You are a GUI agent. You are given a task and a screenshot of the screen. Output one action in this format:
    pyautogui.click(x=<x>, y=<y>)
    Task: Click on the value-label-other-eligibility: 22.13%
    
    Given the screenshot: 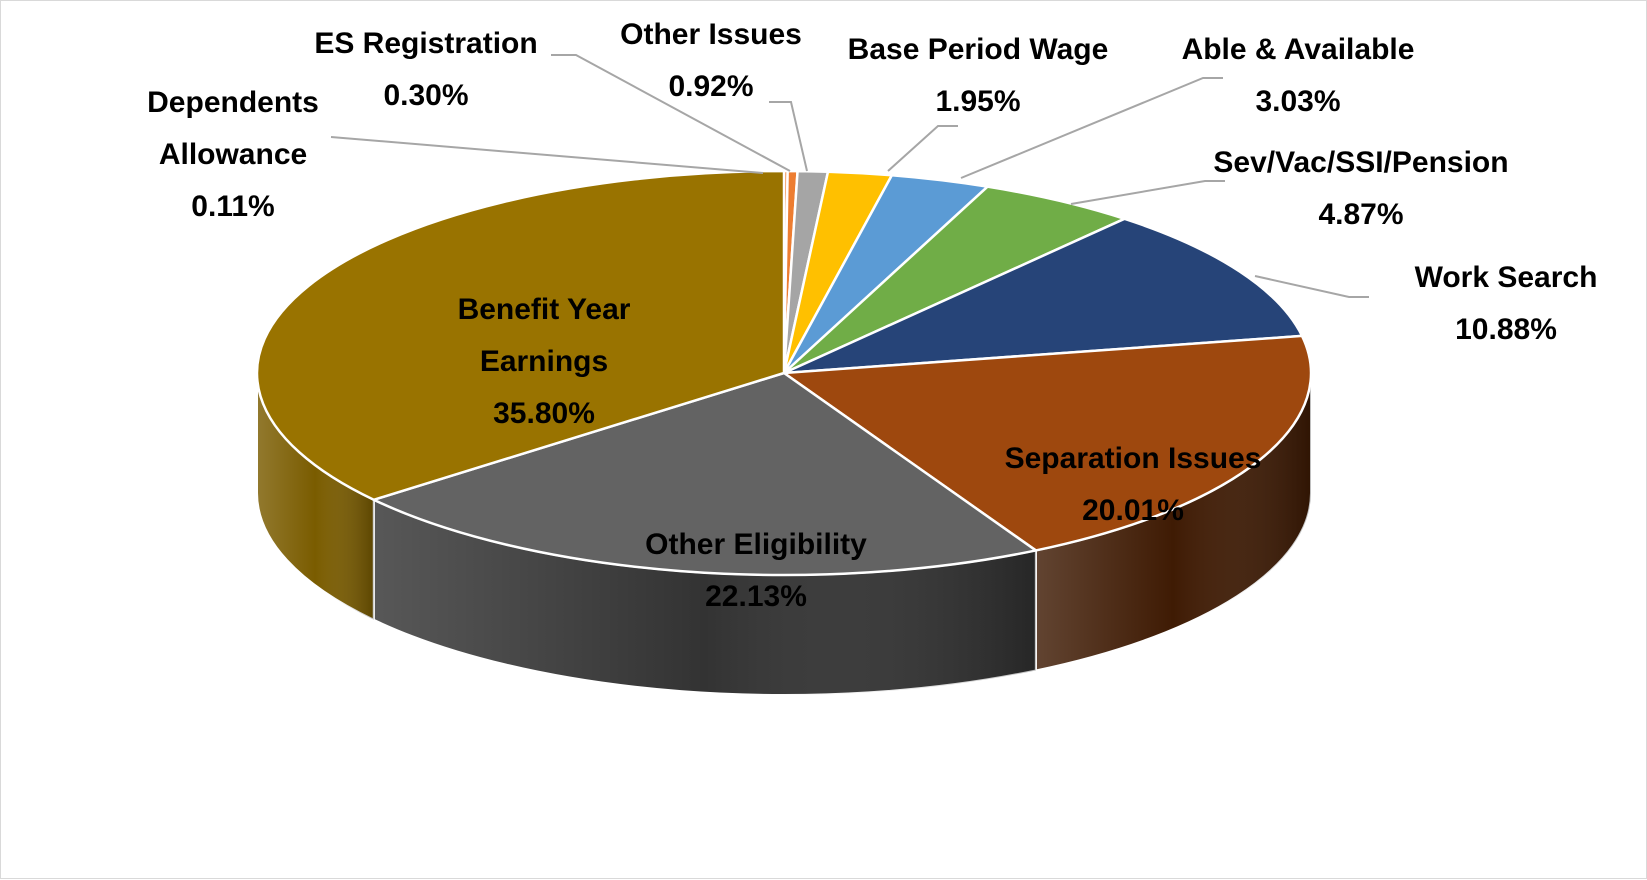 What is the action you would take?
    pyautogui.click(x=756, y=596)
    